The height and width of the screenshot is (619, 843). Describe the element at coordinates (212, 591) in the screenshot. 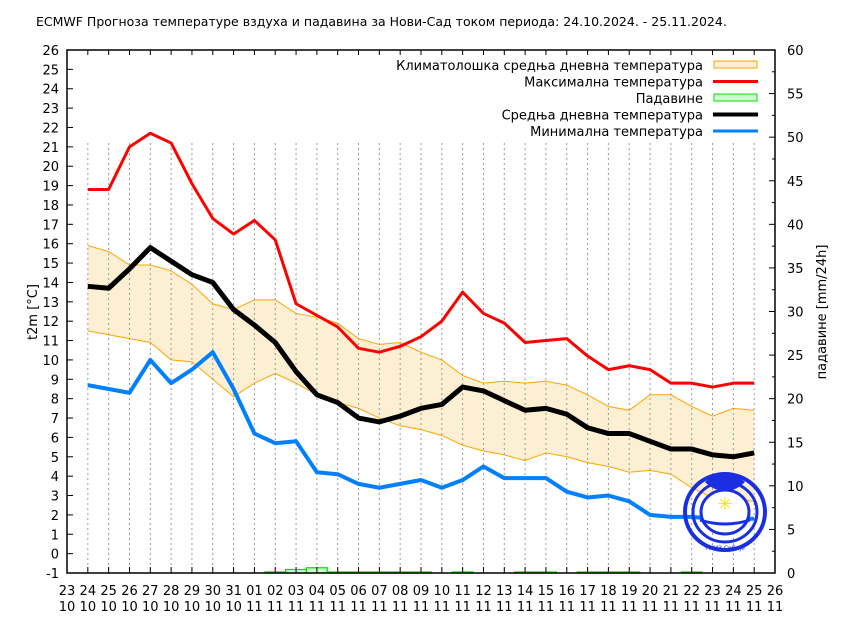

I see `x-tick-day: 30` at that location.